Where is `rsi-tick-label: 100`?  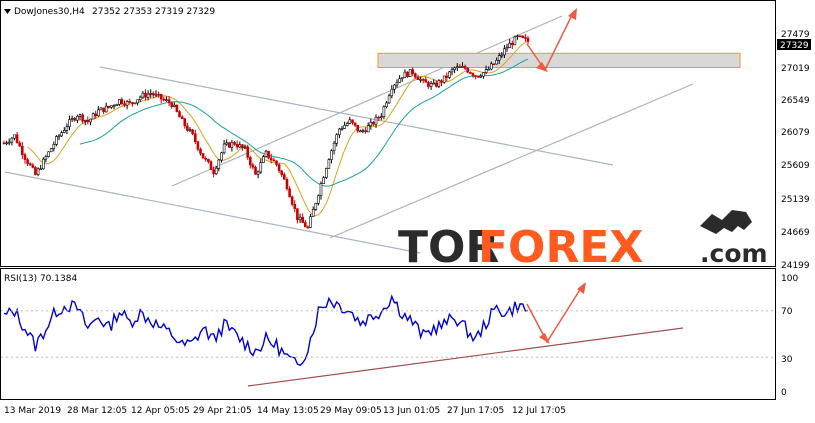
rsi-tick-label: 100 is located at coordinates (789, 279).